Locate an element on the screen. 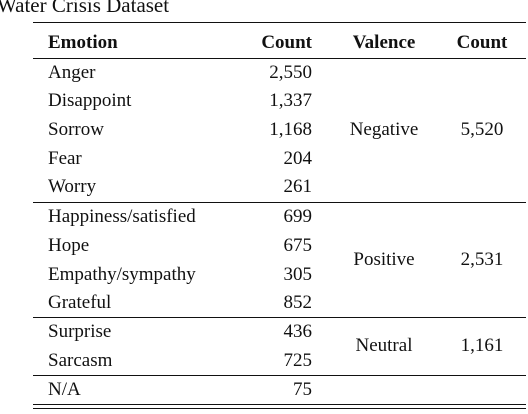 This screenshot has width=528, height=414. group-total: 1,161 is located at coordinates (482, 345).